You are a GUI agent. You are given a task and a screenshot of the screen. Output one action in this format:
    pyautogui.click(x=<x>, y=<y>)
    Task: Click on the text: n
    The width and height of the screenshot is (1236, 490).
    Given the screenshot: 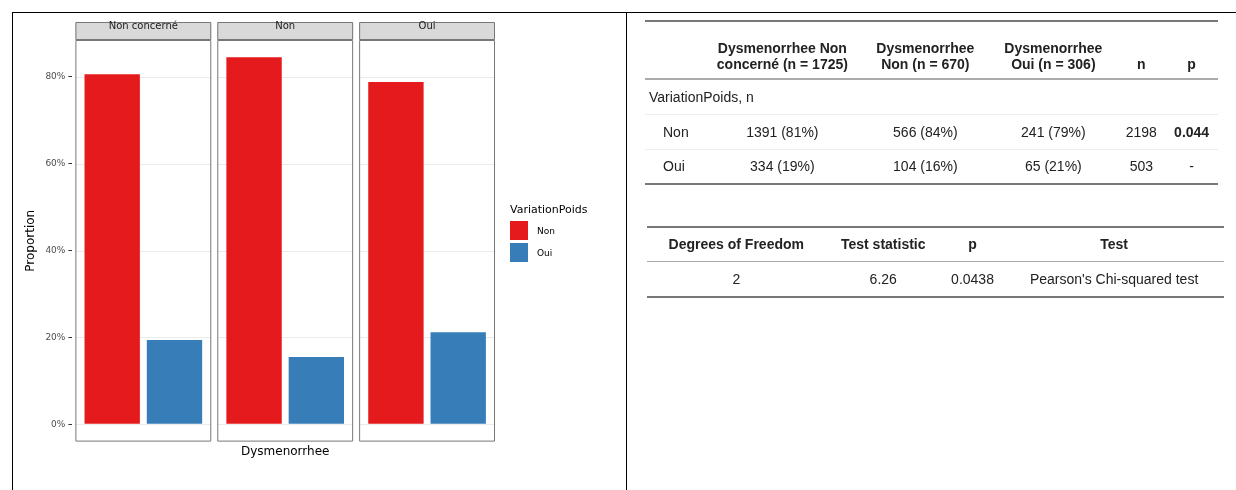 What is the action you would take?
    pyautogui.click(x=1141, y=64)
    